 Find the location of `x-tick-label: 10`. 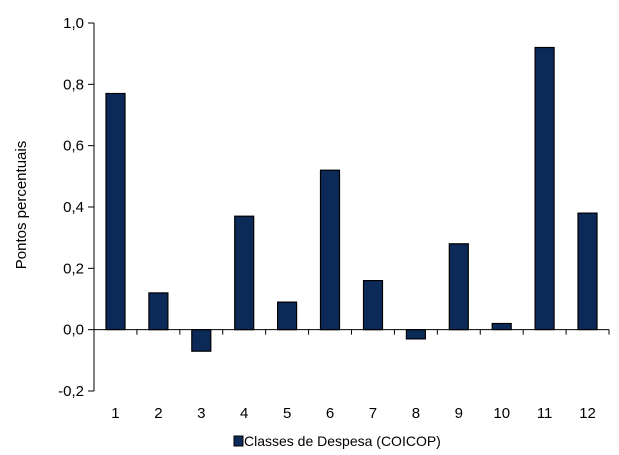

x-tick-label: 10 is located at coordinates (501, 413).